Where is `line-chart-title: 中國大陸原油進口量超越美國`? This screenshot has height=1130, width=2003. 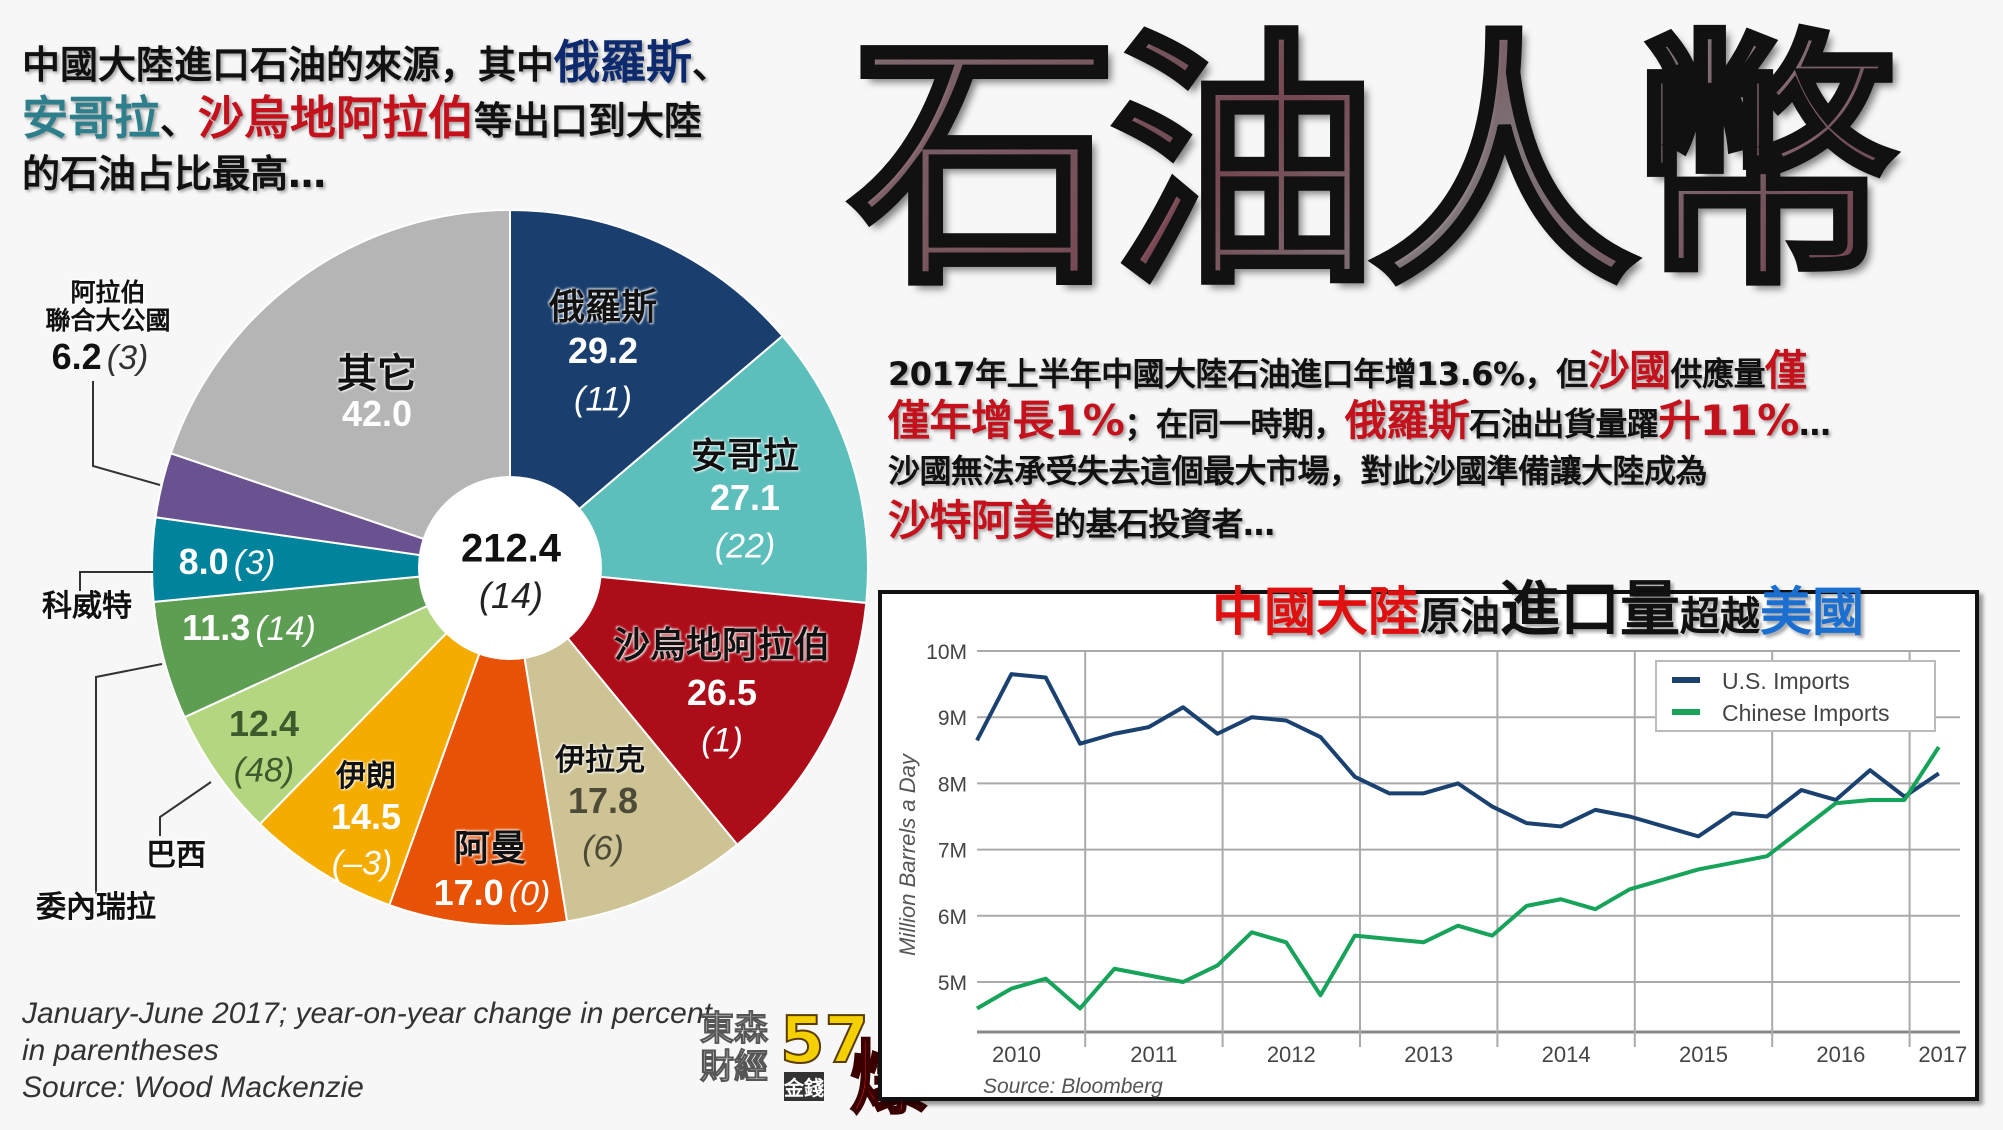 line-chart-title: 中國大陸原油進口量超越美國 is located at coordinates (1538, 613).